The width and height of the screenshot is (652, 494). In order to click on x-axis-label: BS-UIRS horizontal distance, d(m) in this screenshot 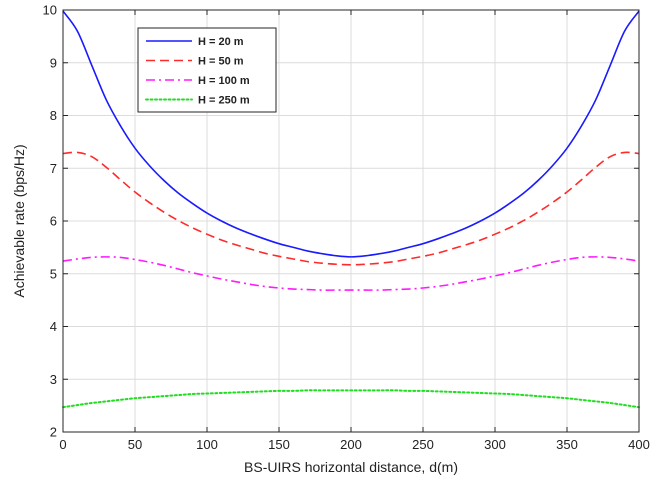, I will do `click(351, 467)`.